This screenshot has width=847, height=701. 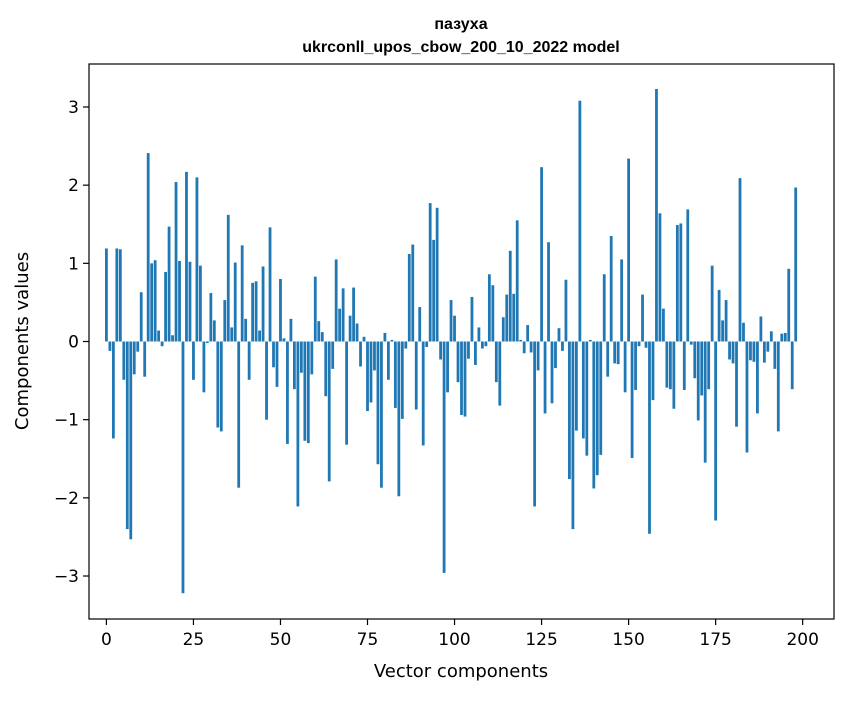 What do you see at coordinates (368, 640) in the screenshot?
I see `x-tick-label: 75` at bounding box center [368, 640].